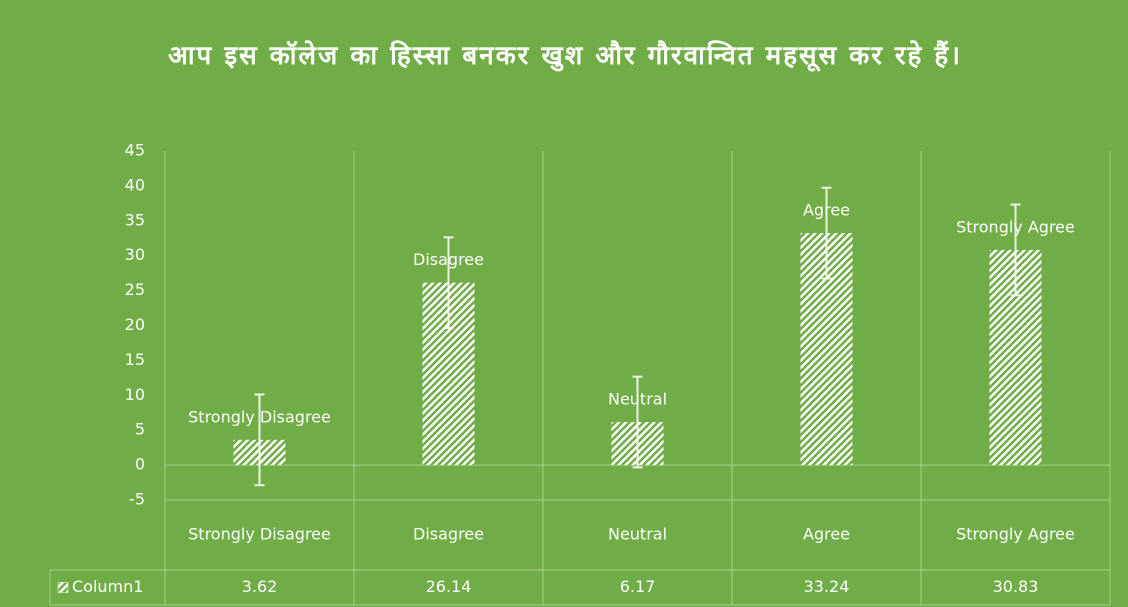  I want to click on table-value: 3.62, so click(260, 586).